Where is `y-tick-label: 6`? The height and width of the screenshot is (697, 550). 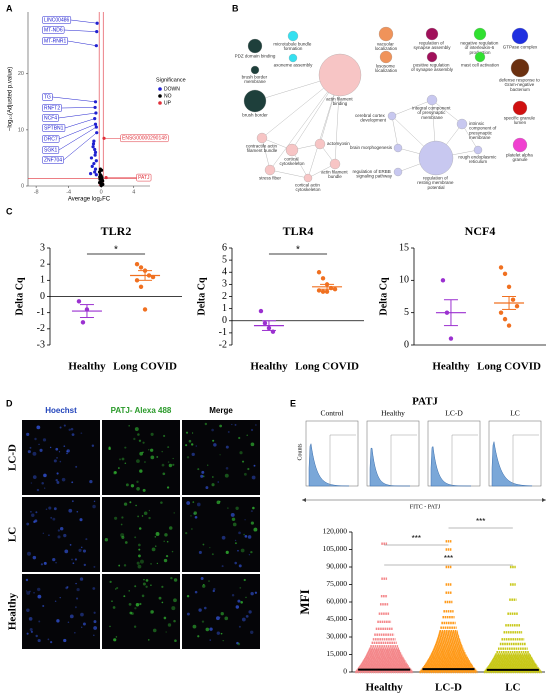
y-tick-label: 6 is located at coordinates (224, 247).